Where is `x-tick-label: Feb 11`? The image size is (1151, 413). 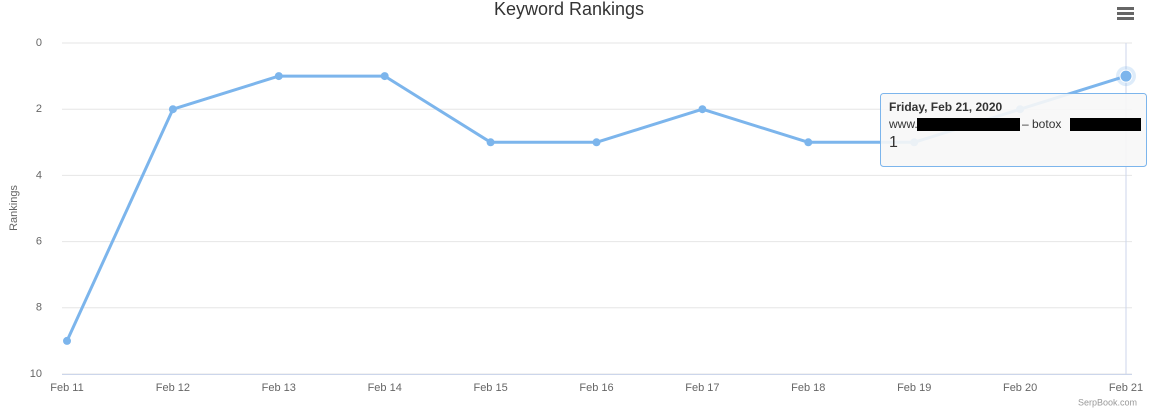
x-tick-label: Feb 11 is located at coordinates (66, 388).